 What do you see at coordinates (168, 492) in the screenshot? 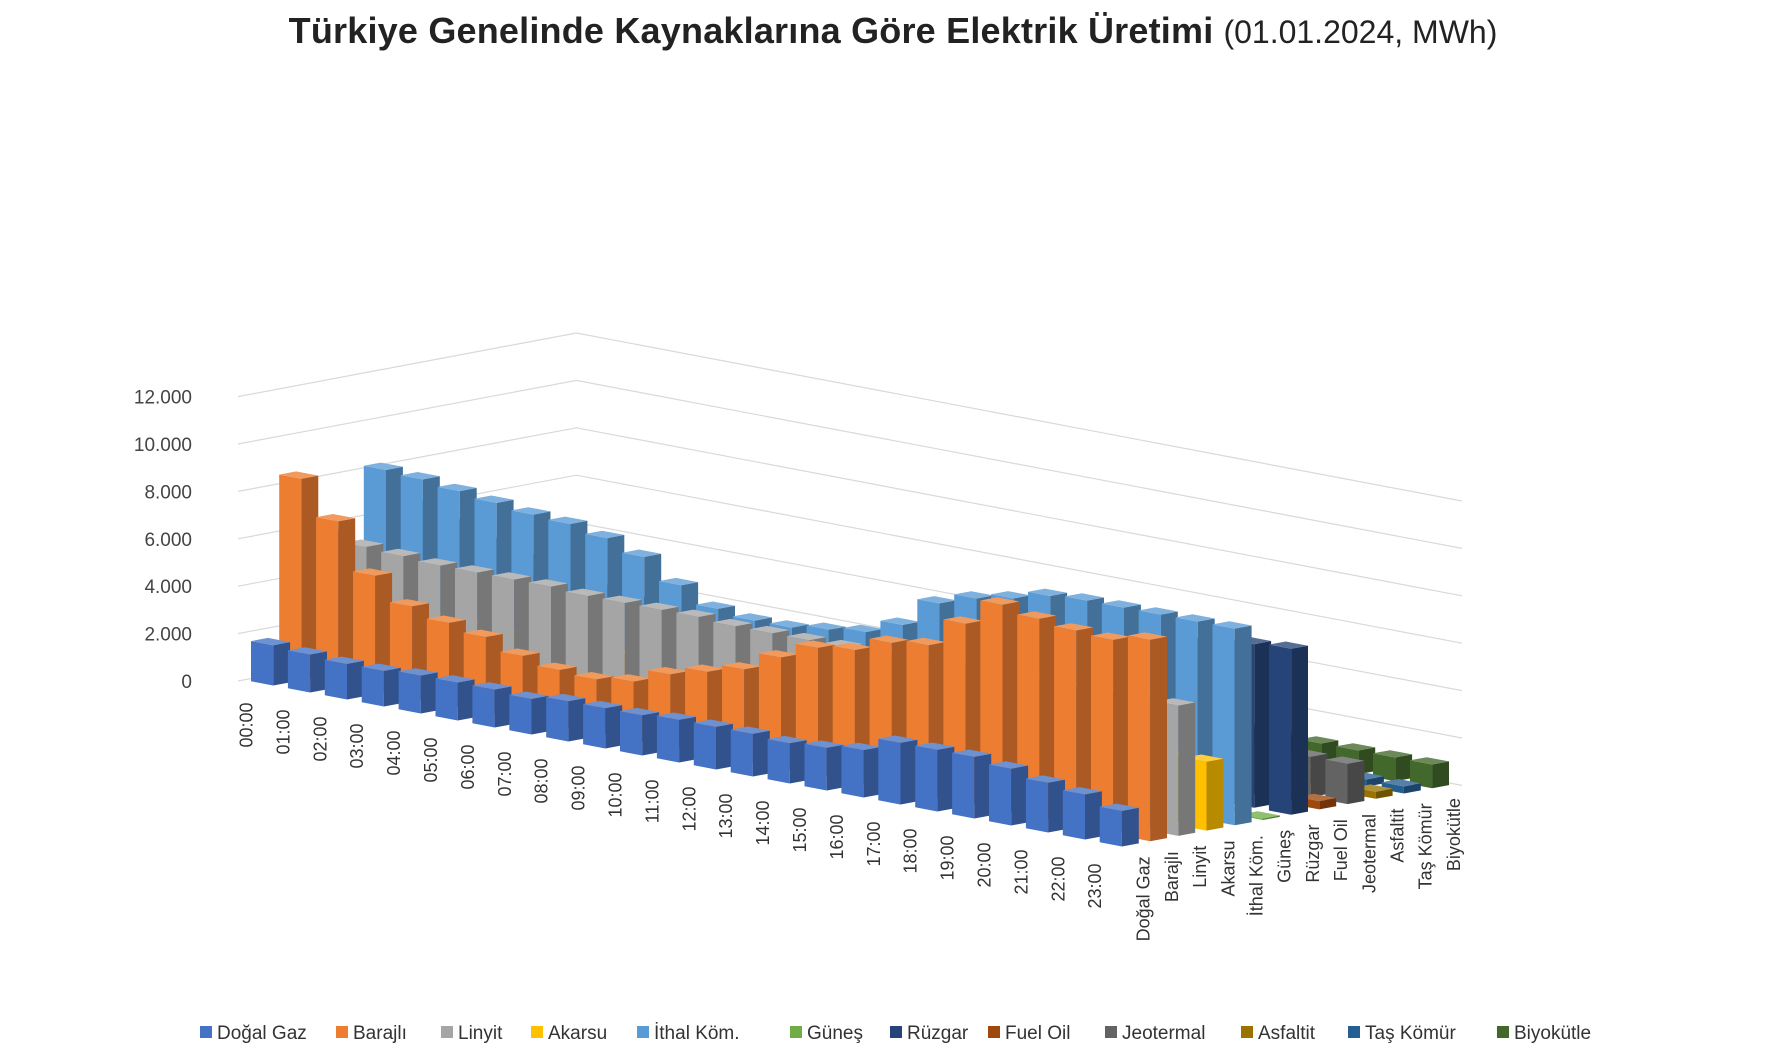
I see `y-tick-label: 8.000` at bounding box center [168, 492].